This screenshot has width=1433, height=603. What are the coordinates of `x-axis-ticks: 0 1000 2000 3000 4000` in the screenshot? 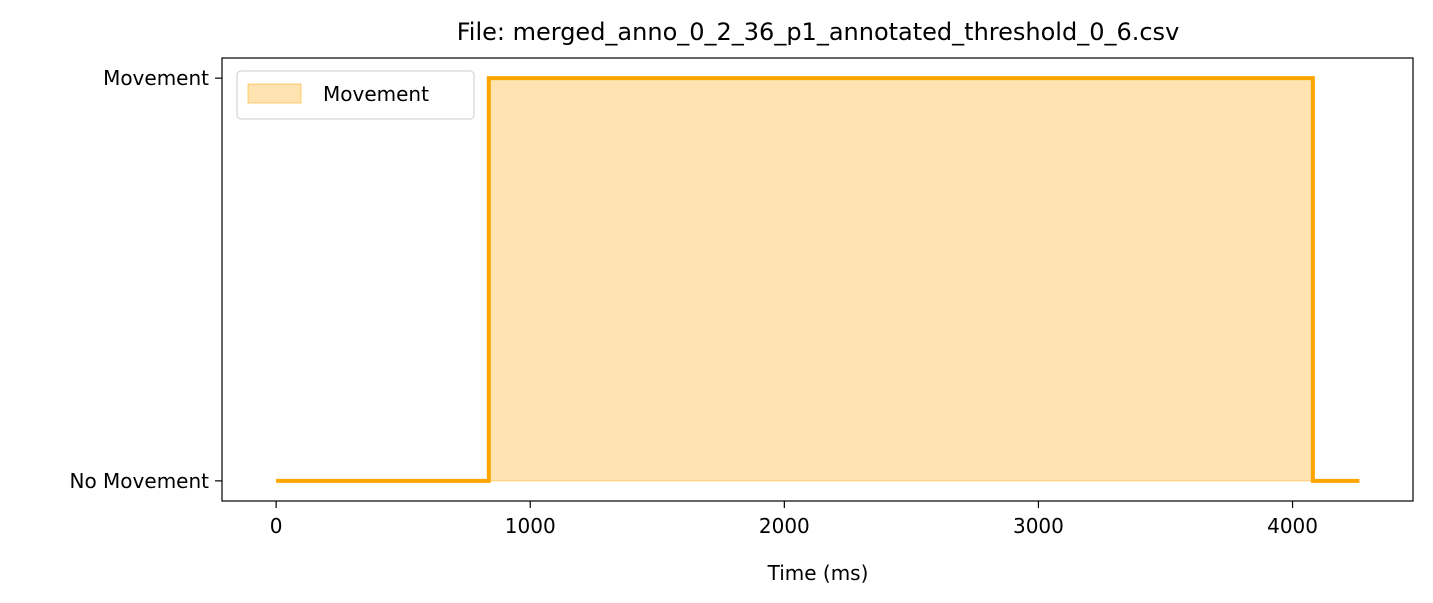 It's located at (794, 519).